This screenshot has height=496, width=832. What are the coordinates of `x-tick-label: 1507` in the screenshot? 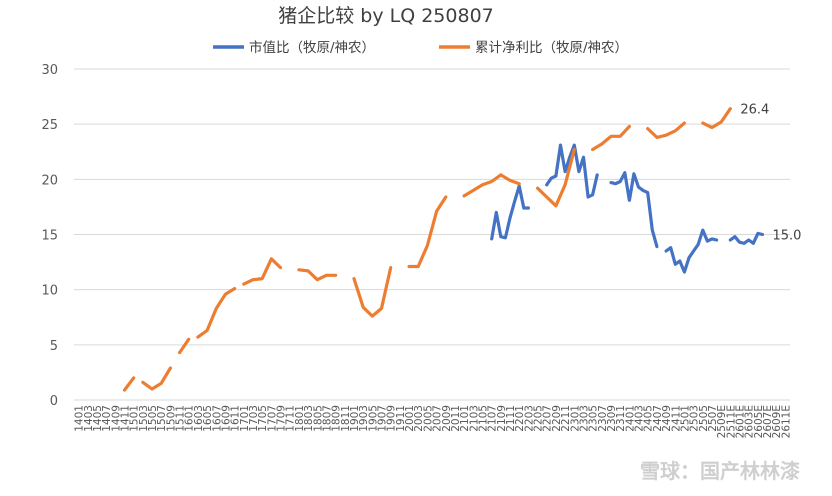 It's located at (162, 418).